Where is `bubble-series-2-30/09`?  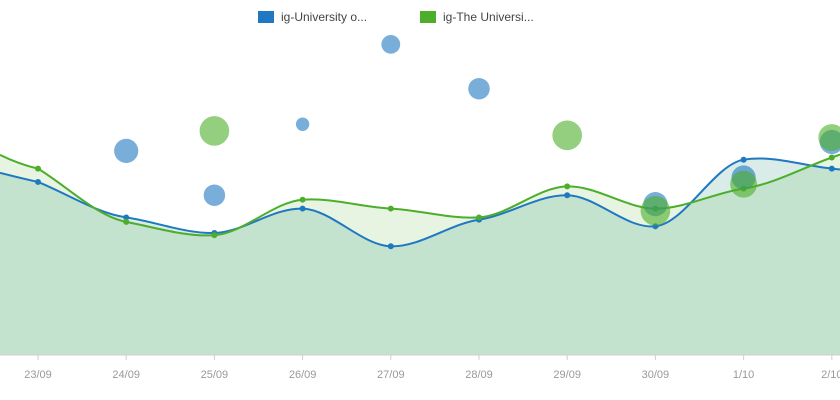 bubble-series-2-30/09 is located at coordinates (655, 210).